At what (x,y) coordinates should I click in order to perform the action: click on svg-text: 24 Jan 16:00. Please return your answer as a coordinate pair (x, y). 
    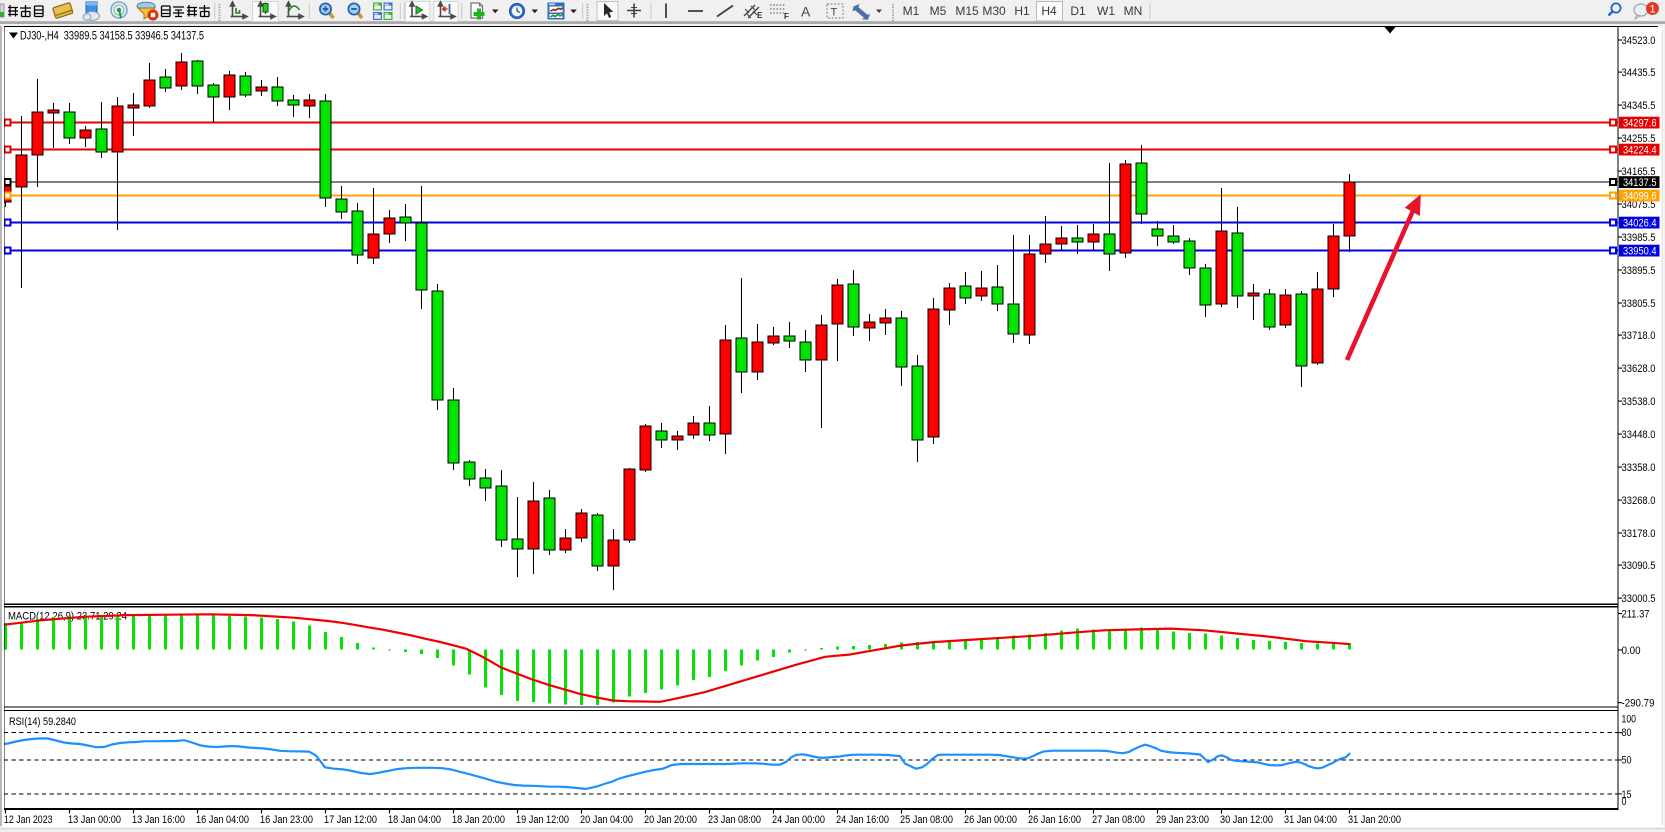
    Looking at the image, I should click on (862, 820).